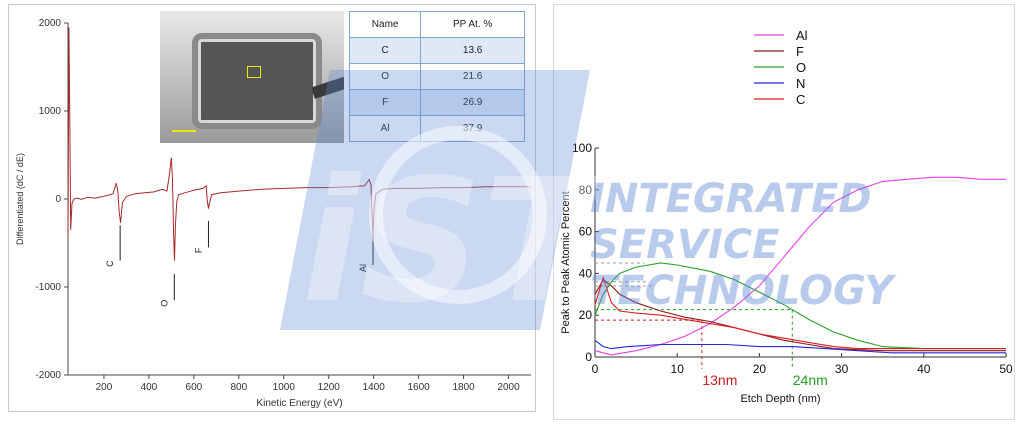  Describe the element at coordinates (299, 403) in the screenshot. I see `x-axis-label: Kinetic Energy (eV)` at that location.